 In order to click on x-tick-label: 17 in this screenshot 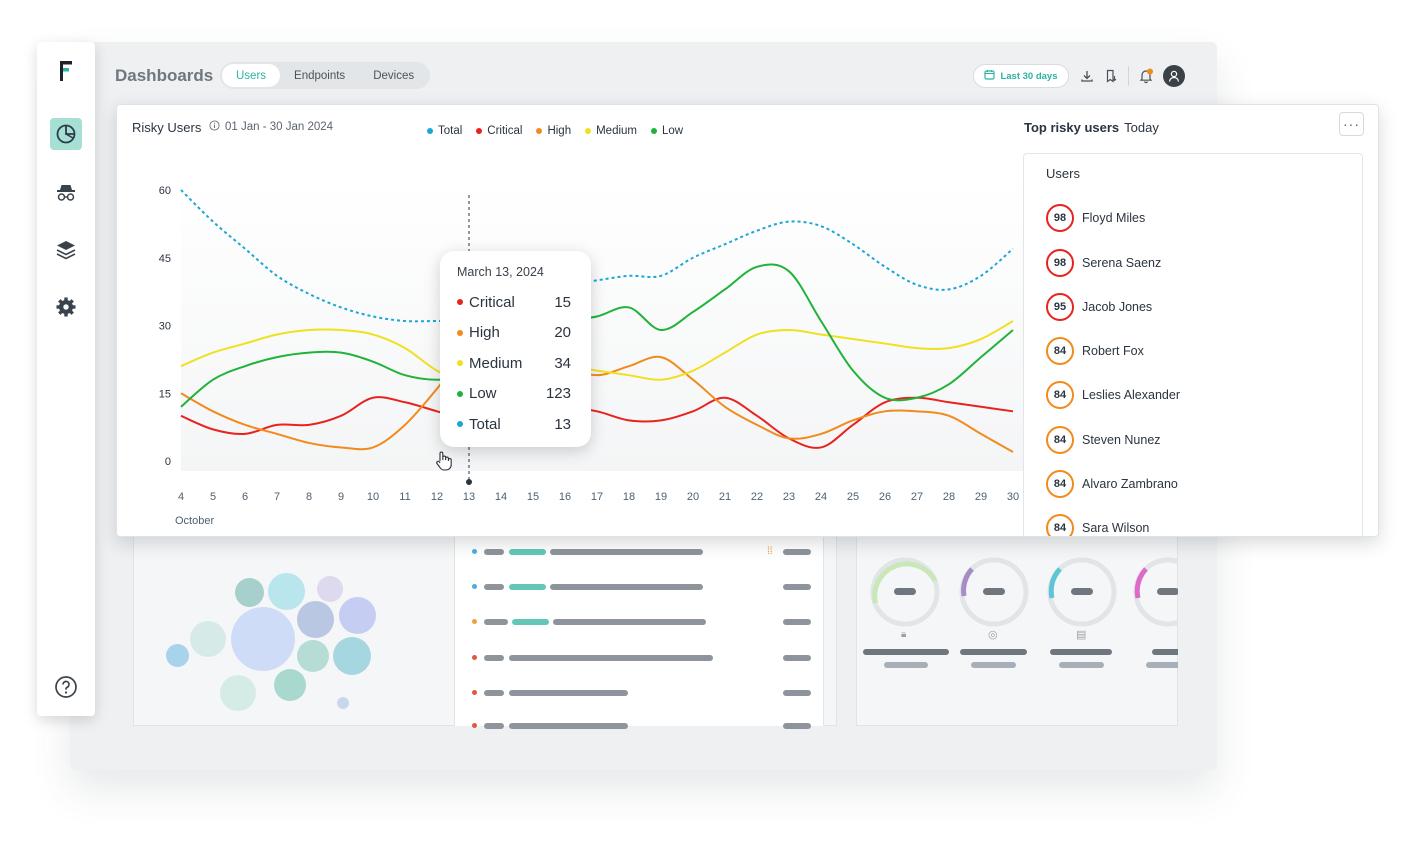, I will do `click(597, 497)`.